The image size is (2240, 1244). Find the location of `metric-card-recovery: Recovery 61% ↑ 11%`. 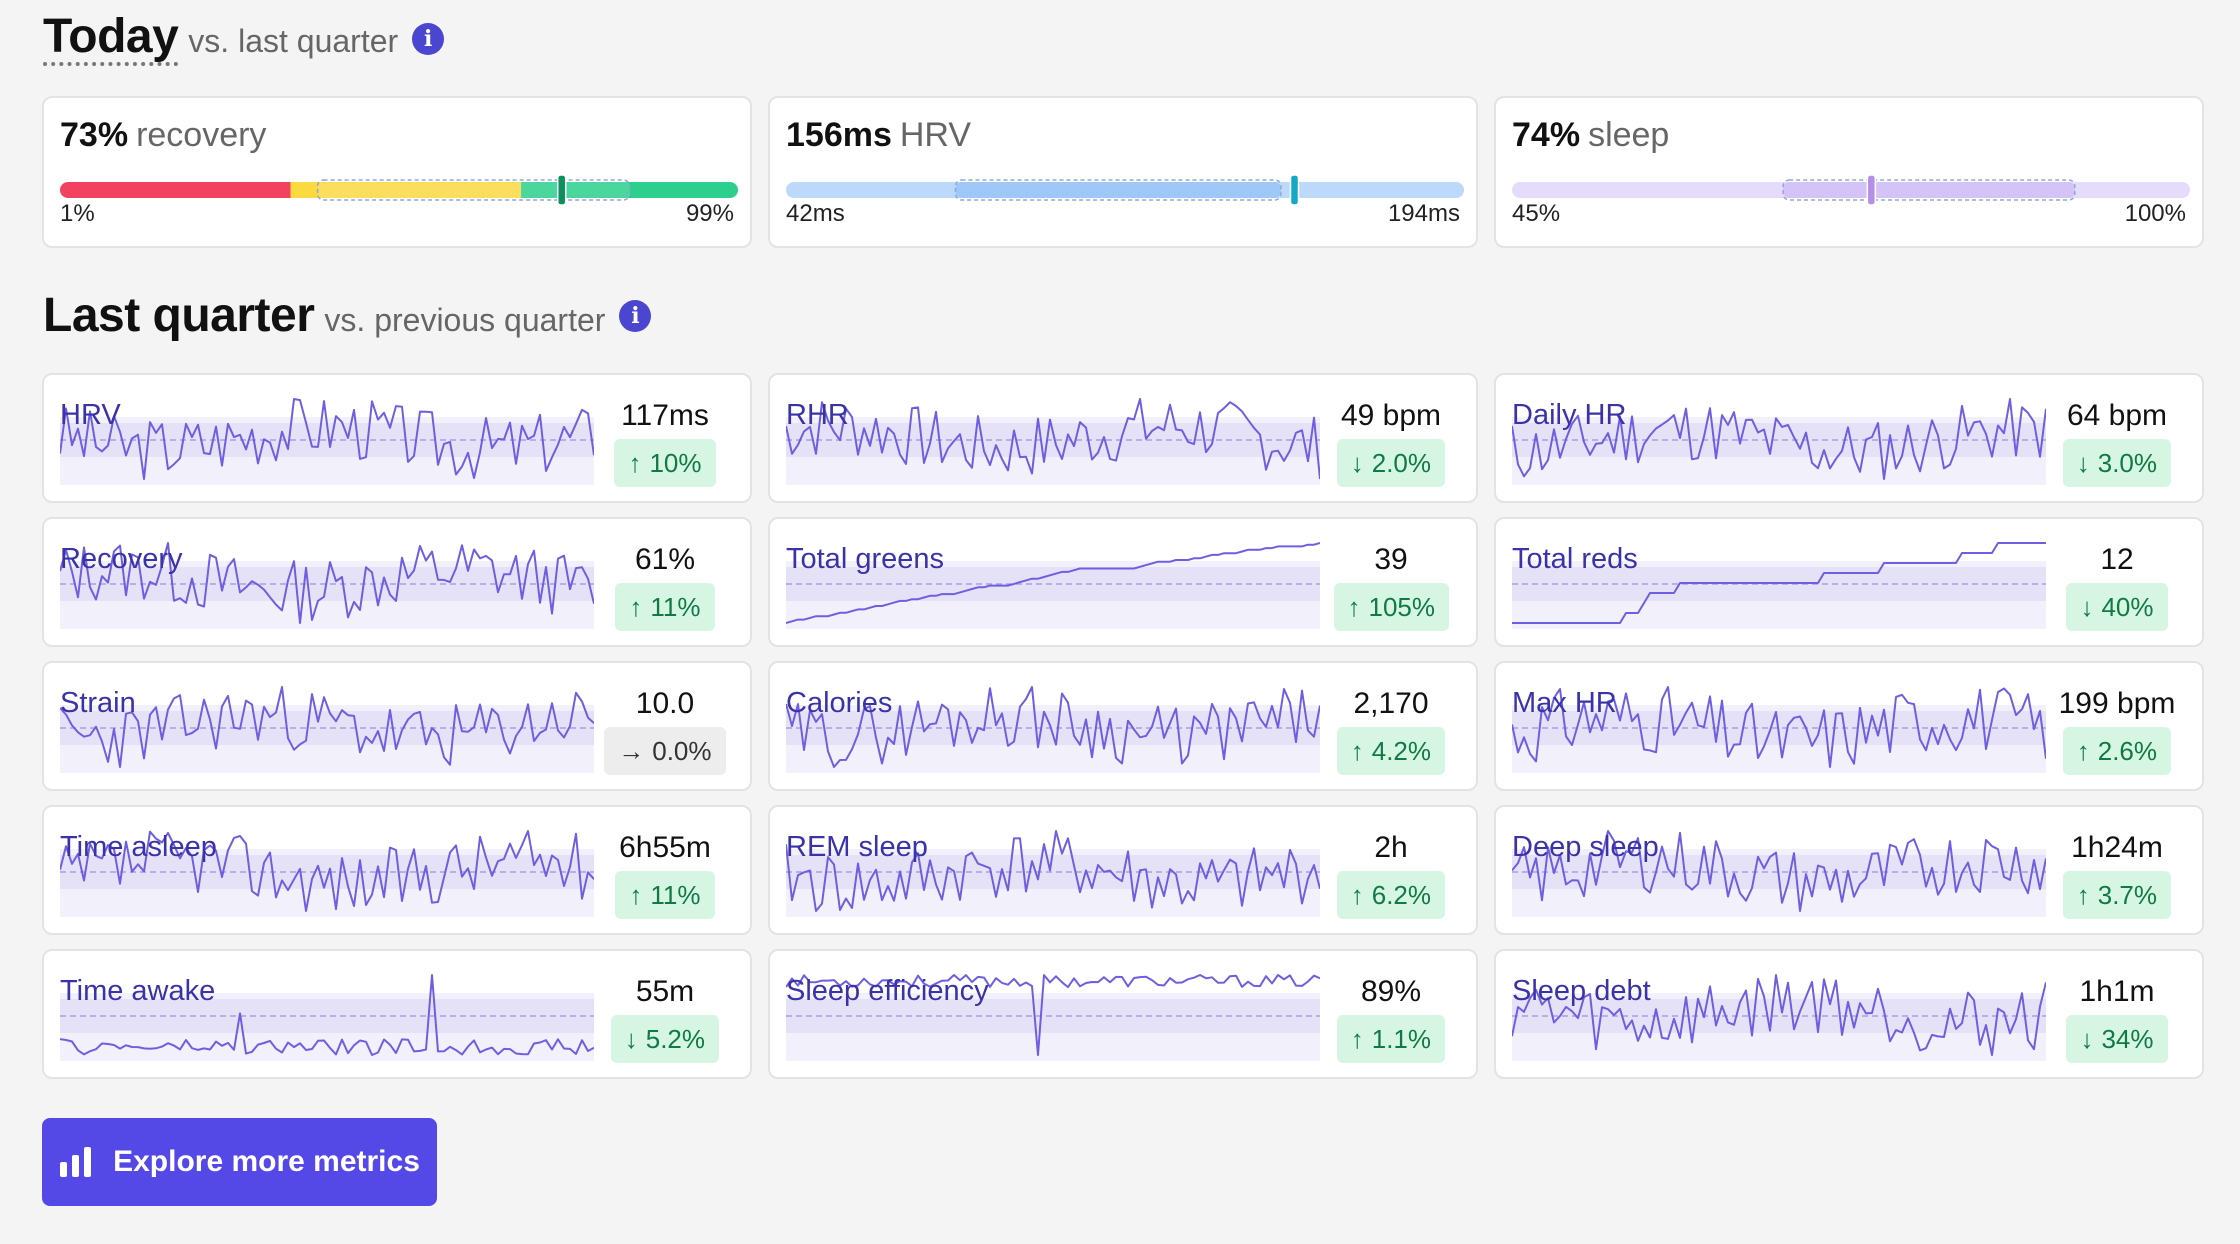

metric-card-recovery: Recovery 61% ↑ 11% is located at coordinates (397, 582).